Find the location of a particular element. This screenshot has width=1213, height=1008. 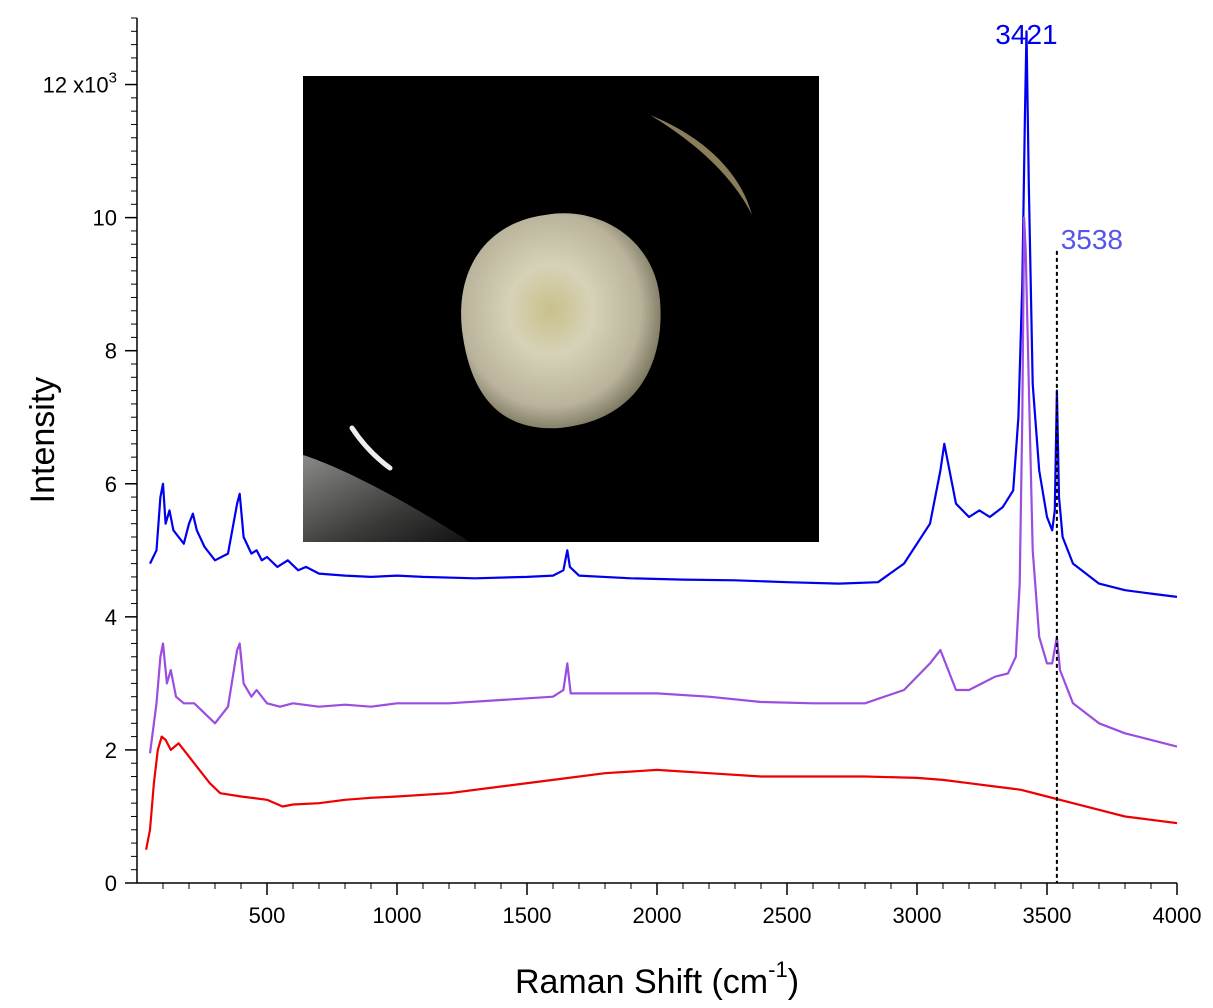

y-tick-label: 4 is located at coordinates (111, 617).